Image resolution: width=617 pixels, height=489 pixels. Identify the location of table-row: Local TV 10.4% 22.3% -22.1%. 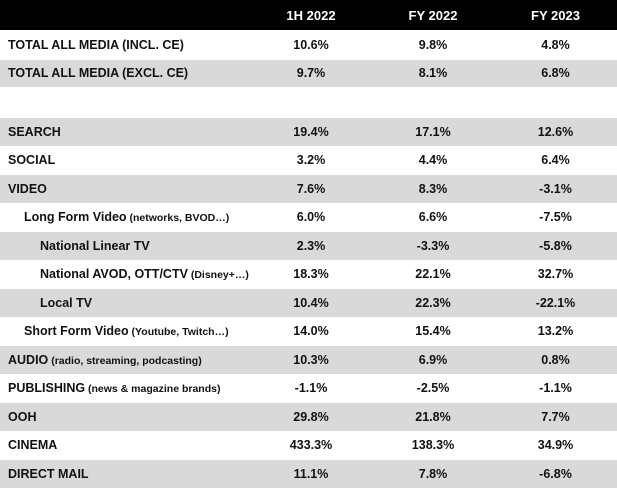
(308, 303).